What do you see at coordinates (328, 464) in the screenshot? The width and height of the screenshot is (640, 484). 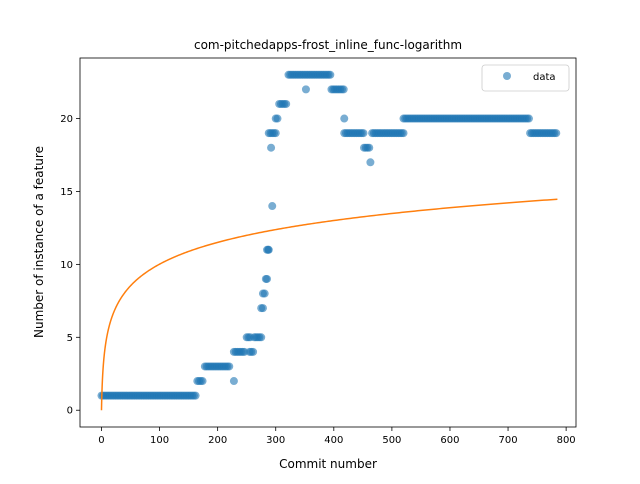 I see `x-axis-label: Commit number` at bounding box center [328, 464].